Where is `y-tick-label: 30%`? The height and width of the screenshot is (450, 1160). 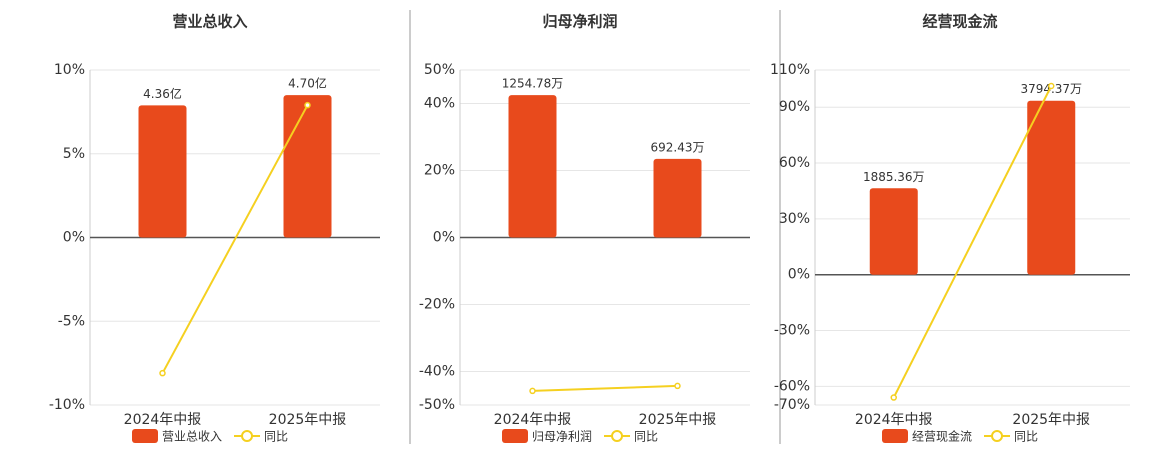
y-tick-label: 30% is located at coordinates (794, 219).